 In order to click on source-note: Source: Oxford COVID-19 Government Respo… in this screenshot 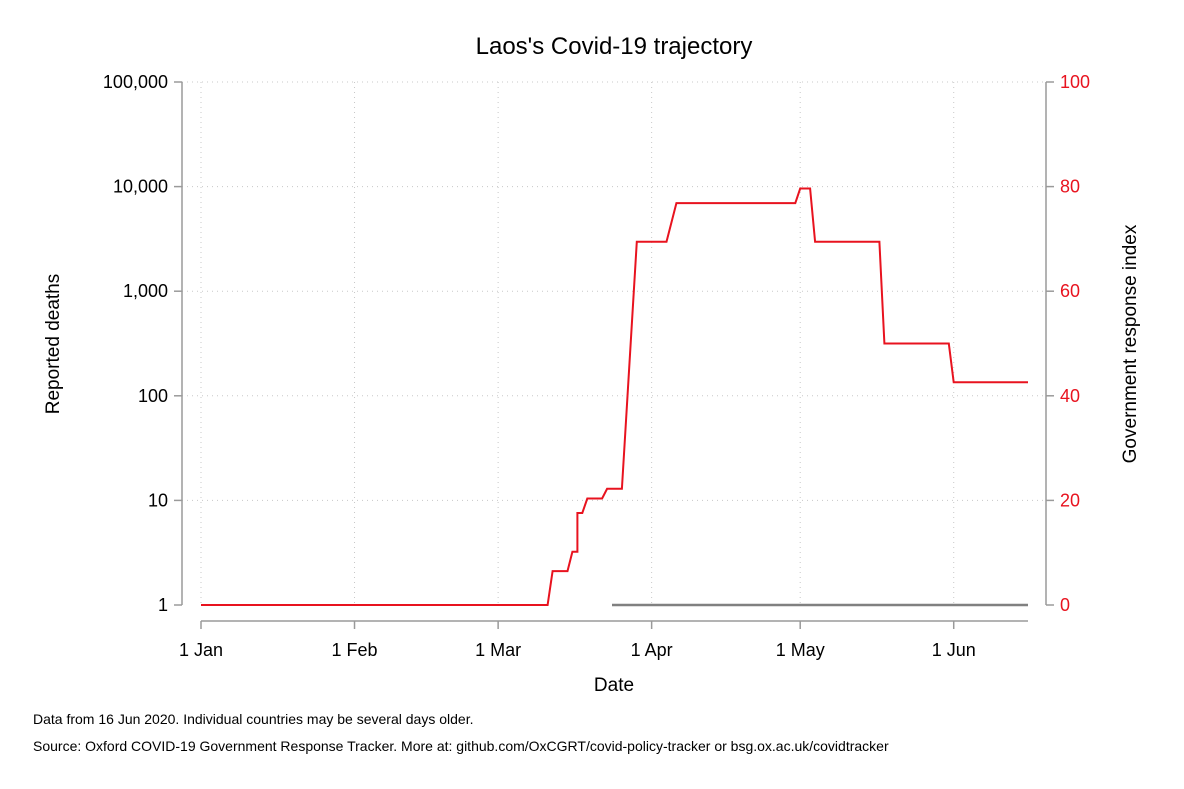, I will do `click(461, 746)`.